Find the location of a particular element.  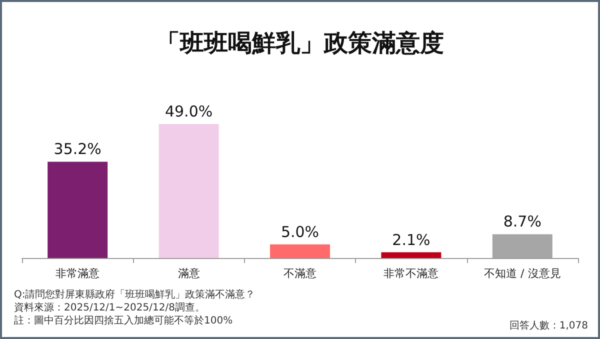

data-label: 5.0% is located at coordinates (300, 231).